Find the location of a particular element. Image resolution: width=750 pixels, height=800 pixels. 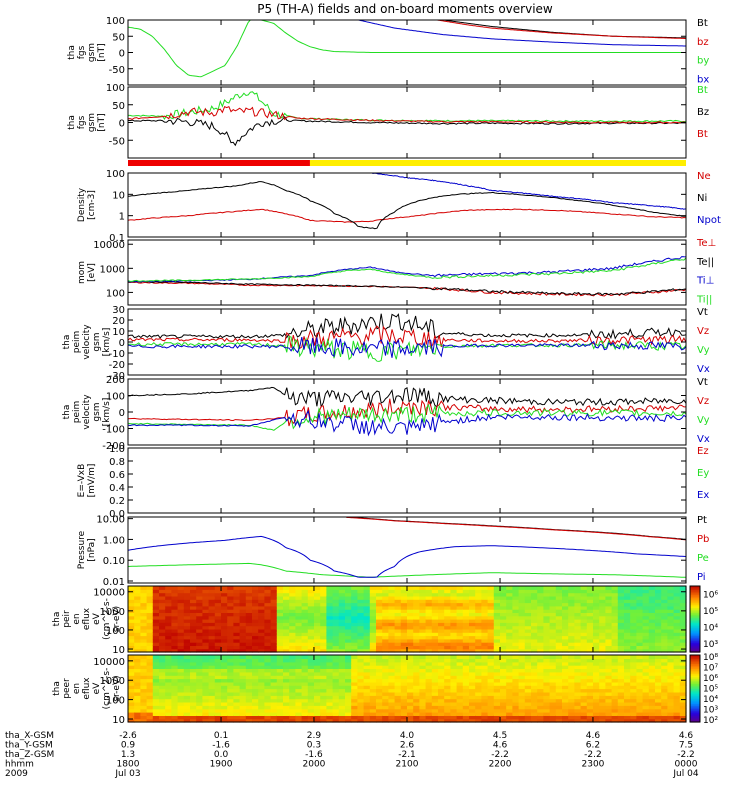

ylabel-fgs-gsm: [nT] is located at coordinates (102, 52).